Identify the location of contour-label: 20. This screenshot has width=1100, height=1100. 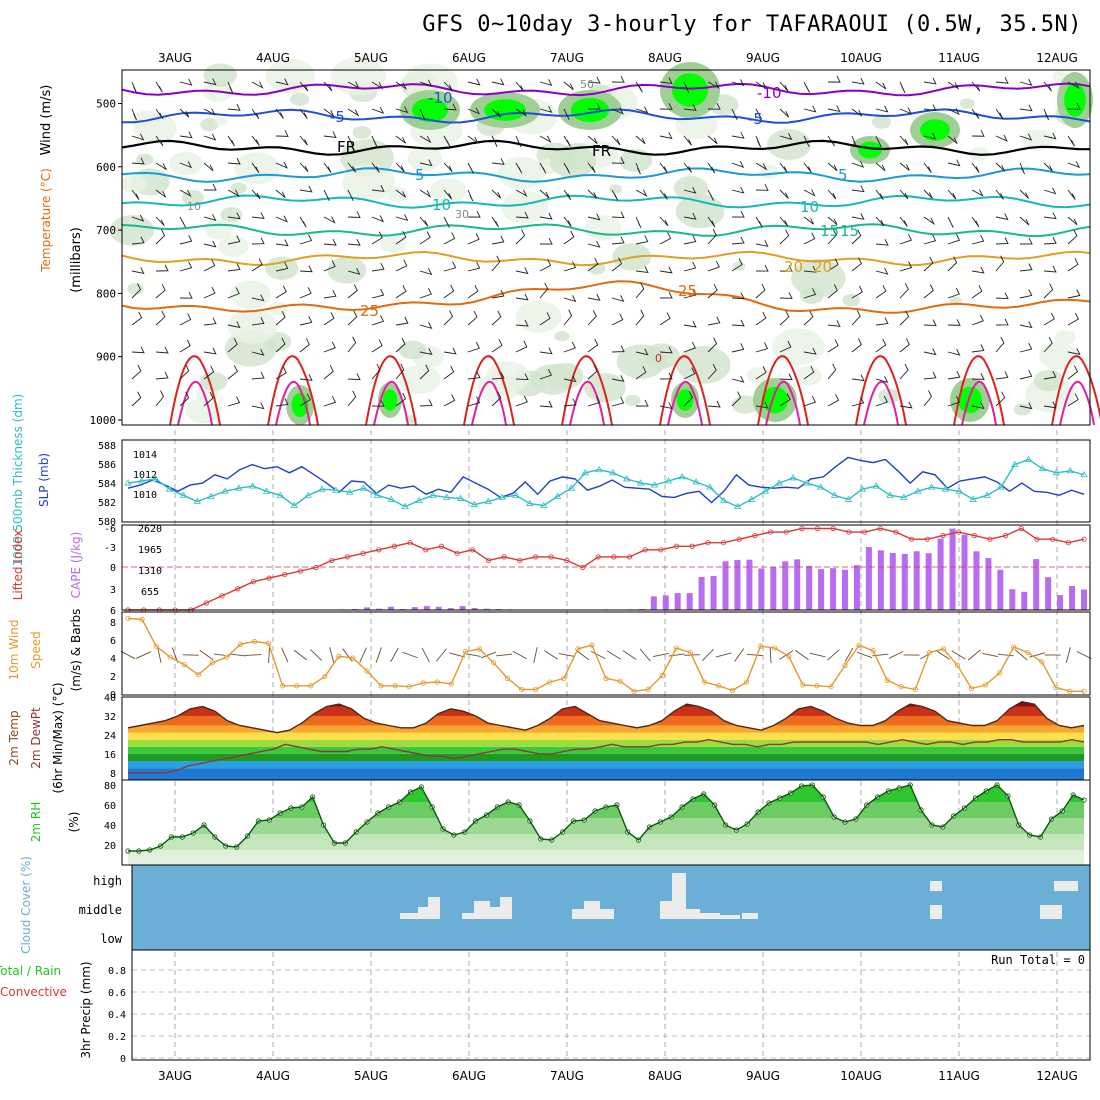
(822, 267).